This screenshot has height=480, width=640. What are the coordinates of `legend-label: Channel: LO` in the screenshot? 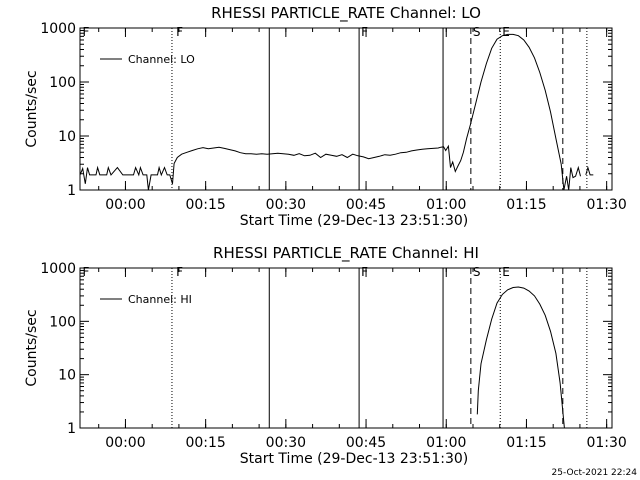 It's located at (161, 59).